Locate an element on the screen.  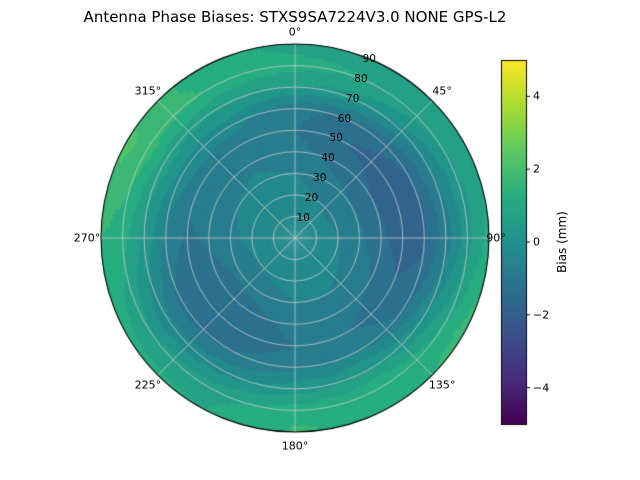
azimuth-tick-label: 90° is located at coordinates (496, 238).